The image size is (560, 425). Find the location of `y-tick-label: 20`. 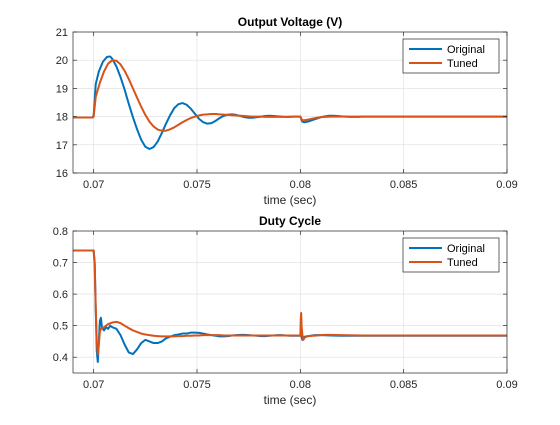

y-tick-label: 20 is located at coordinates (62, 61).